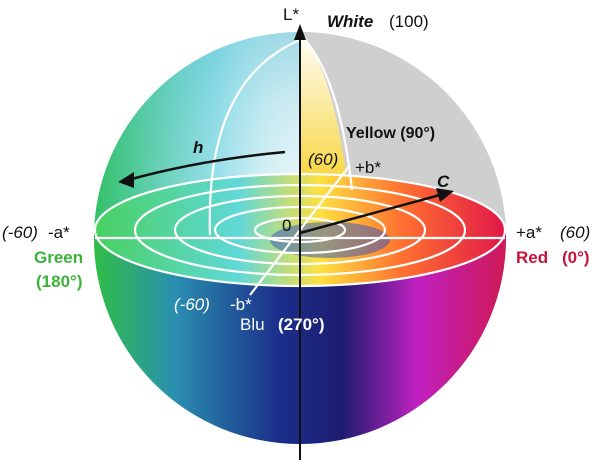 The image size is (600, 467). I want to click on chroma-arrow, so click(370, 214).